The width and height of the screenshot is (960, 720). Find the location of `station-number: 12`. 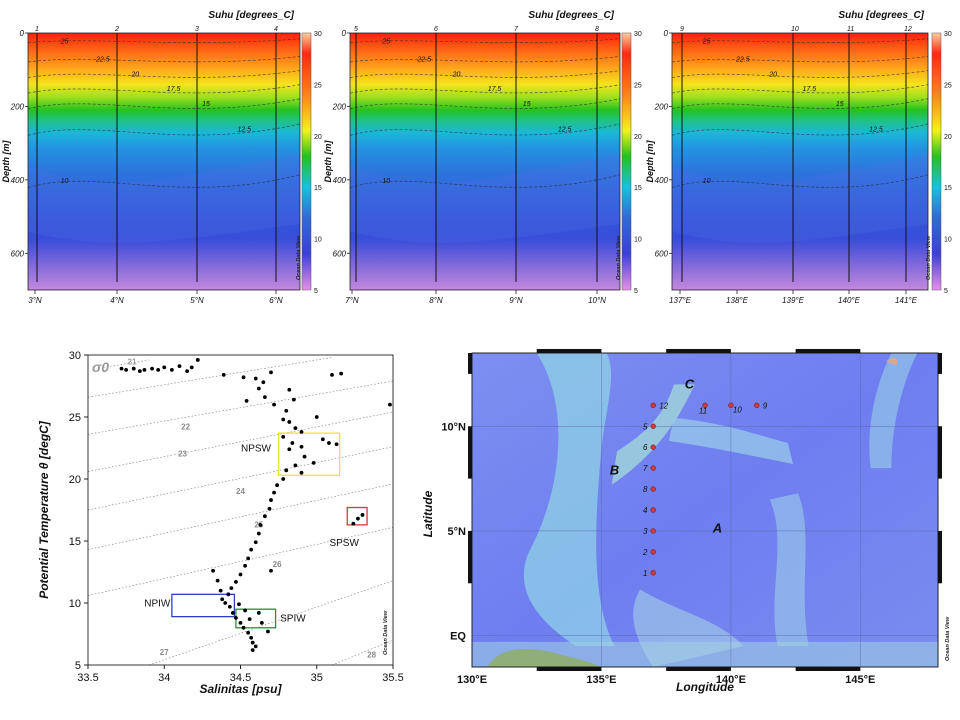

station-number: 12 is located at coordinates (908, 29).